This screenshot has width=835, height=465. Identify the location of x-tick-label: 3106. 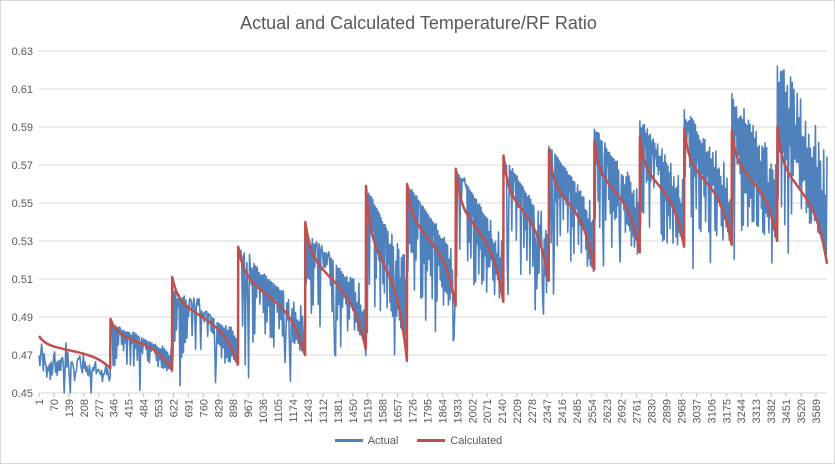
(712, 411).